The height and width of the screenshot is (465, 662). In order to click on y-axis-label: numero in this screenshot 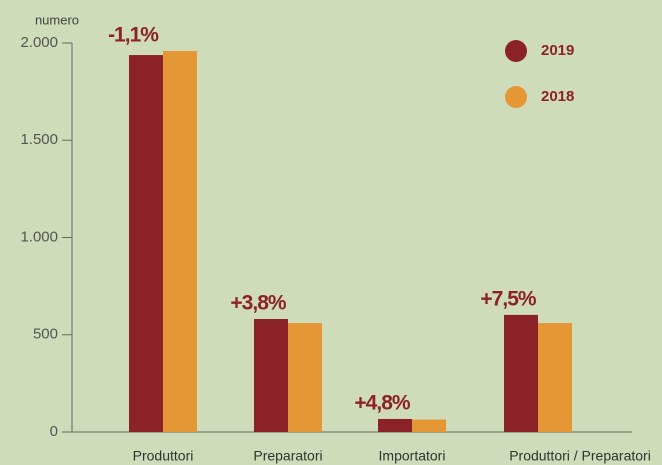, I will do `click(57, 19)`.